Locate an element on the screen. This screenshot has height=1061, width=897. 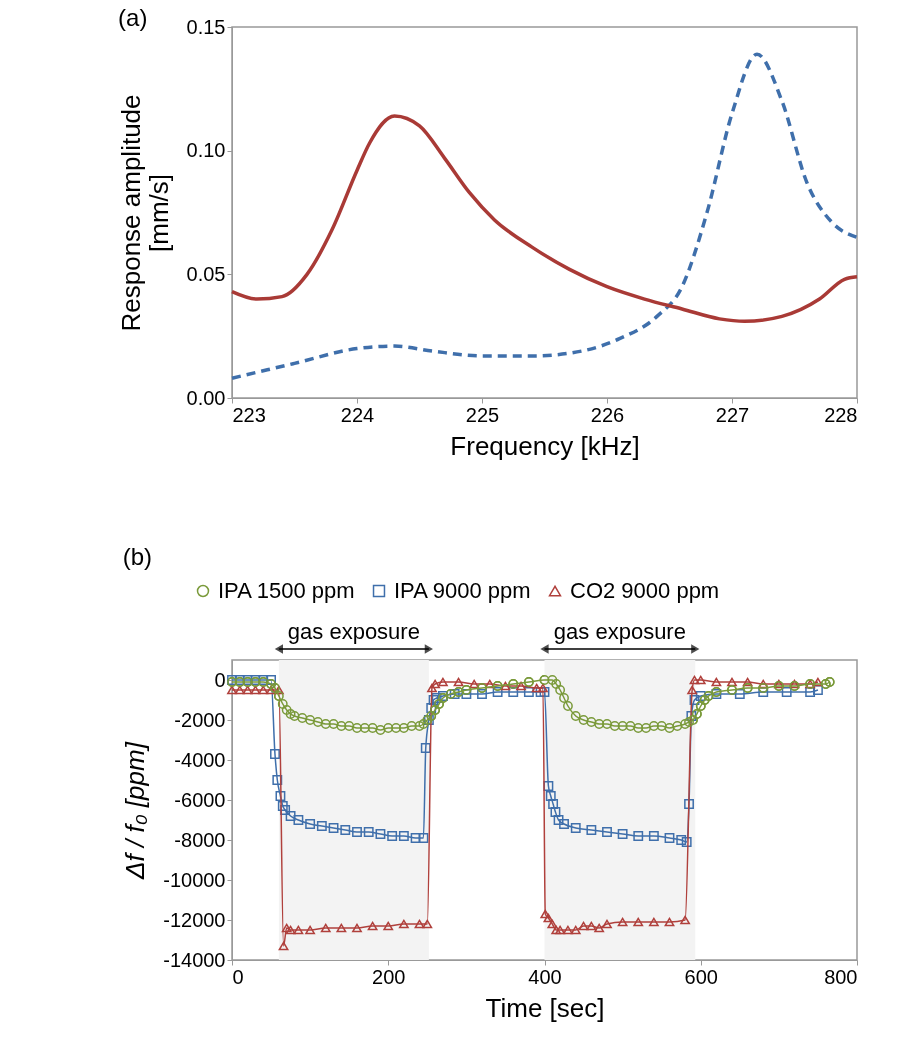
chart-title: (b) is located at coordinates (137, 556).